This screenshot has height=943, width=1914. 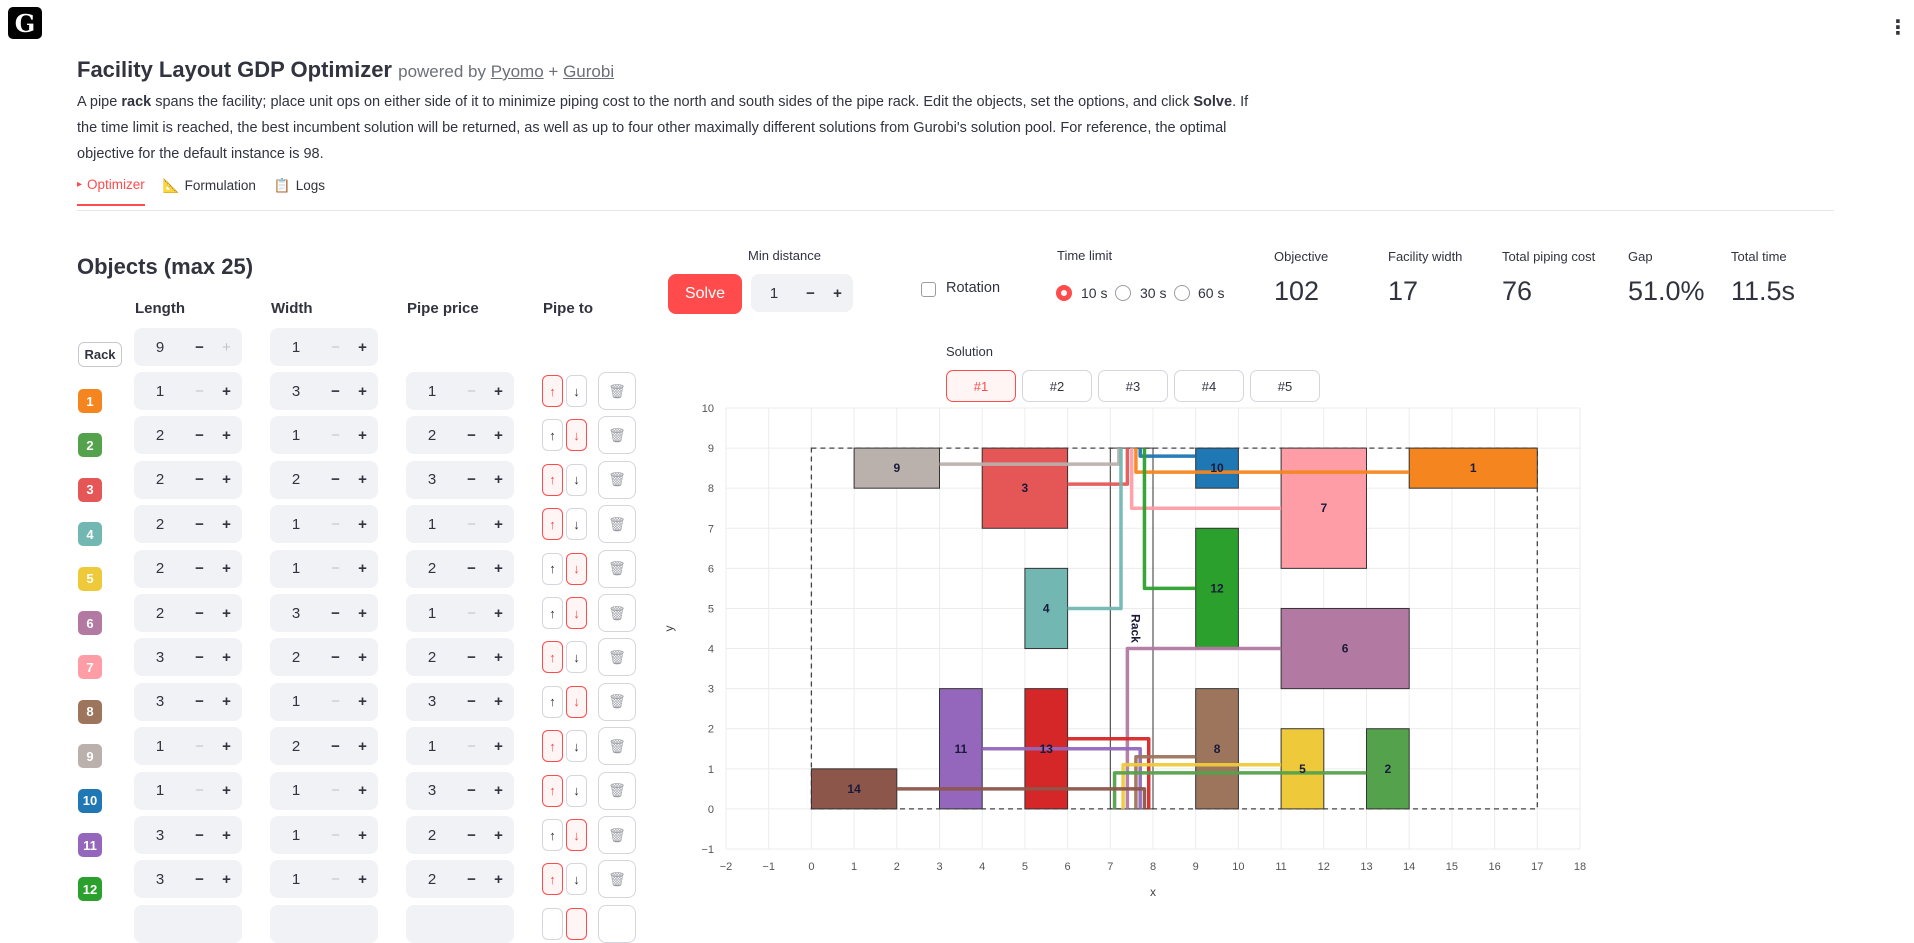 What do you see at coordinates (188, 923) in the screenshot?
I see `length-stepper` at bounding box center [188, 923].